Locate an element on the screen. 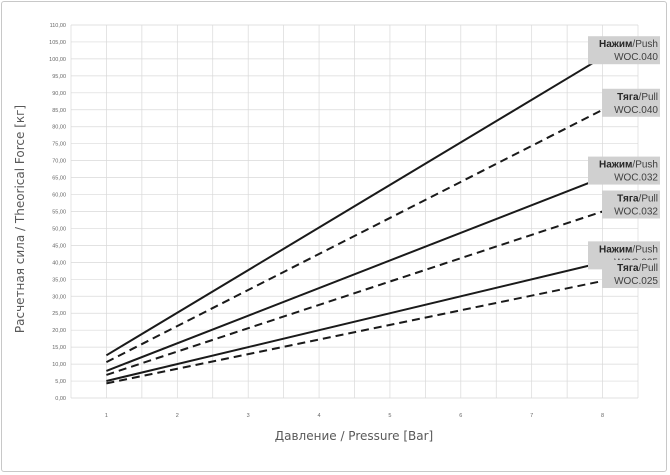 This screenshot has height=475, width=670. y-tick-label: 60,00 is located at coordinates (59, 196).